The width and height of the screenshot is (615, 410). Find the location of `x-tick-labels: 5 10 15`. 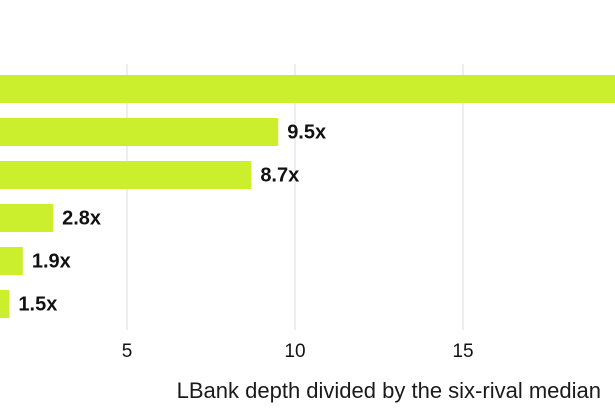

x-tick-labels: 5 10 15 is located at coordinates (298, 351).